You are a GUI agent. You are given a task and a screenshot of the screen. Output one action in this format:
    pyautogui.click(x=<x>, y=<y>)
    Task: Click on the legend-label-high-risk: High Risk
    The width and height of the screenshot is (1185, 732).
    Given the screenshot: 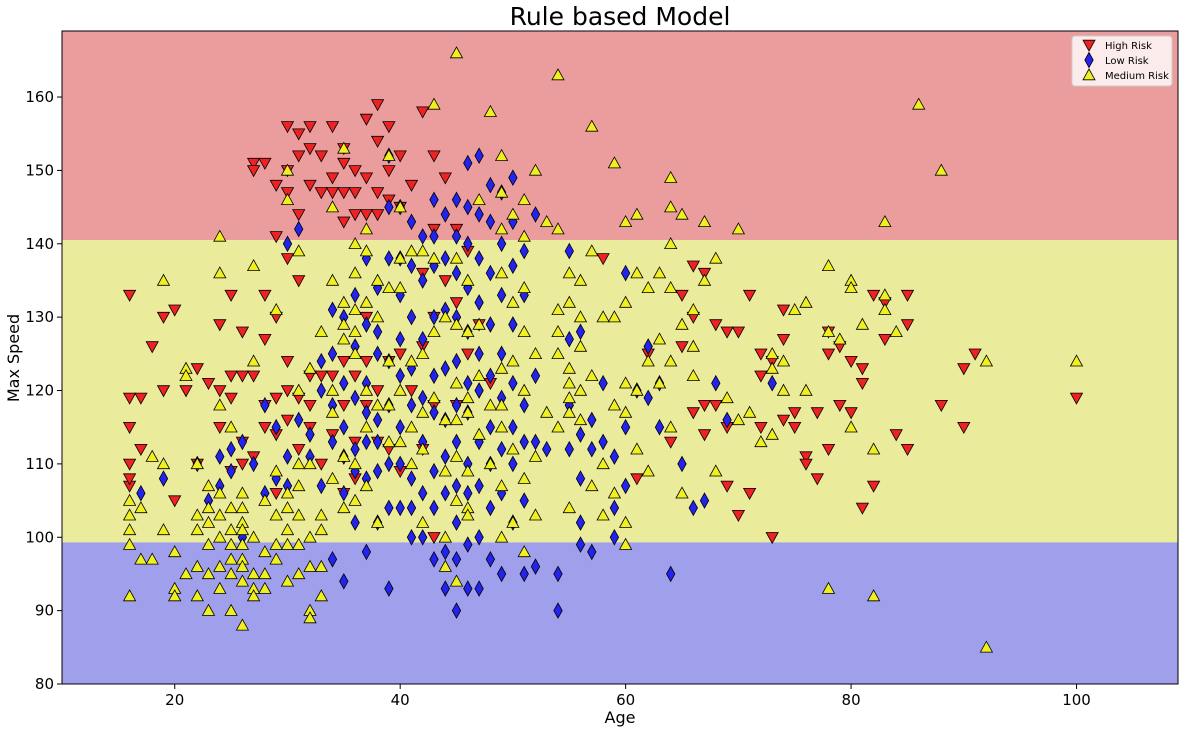 What is the action you would take?
    pyautogui.click(x=1128, y=46)
    